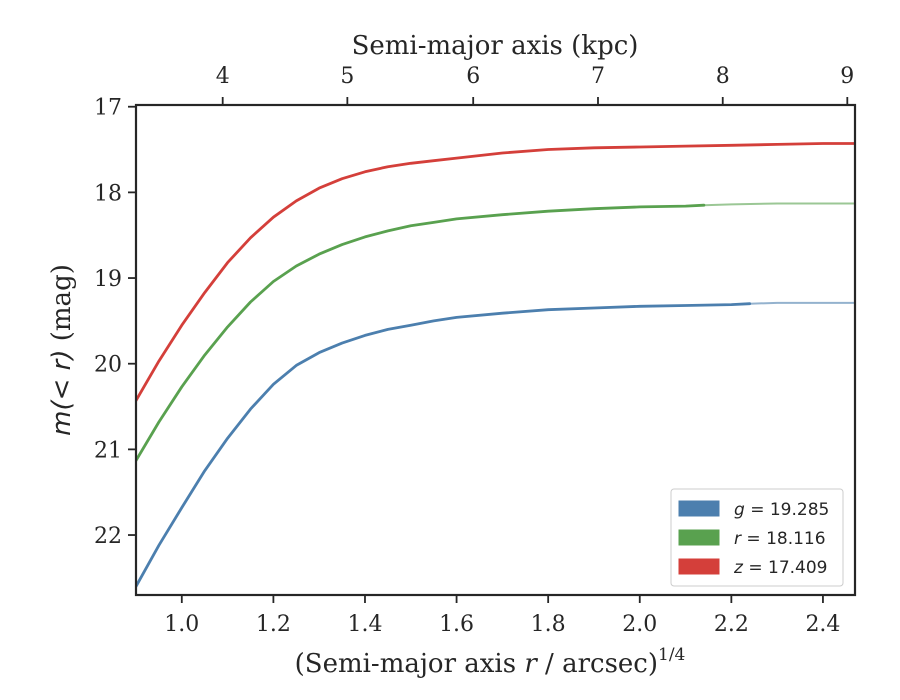 This screenshot has width=900, height=700. Describe the element at coordinates (779, 204) in the screenshot. I see `series-r-extension` at that location.